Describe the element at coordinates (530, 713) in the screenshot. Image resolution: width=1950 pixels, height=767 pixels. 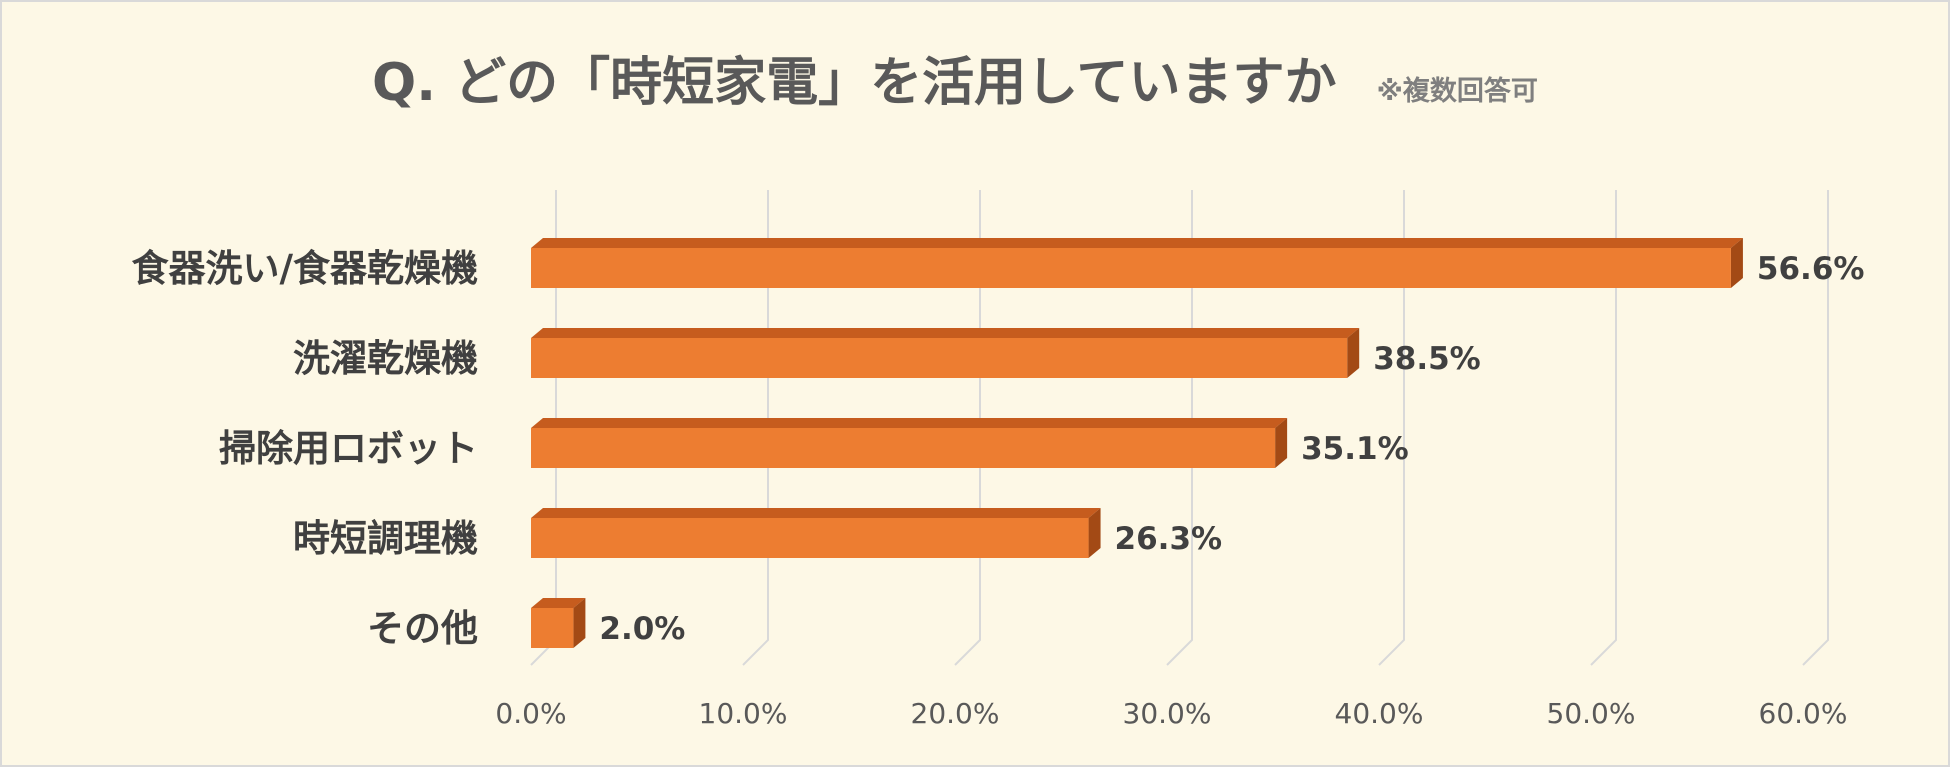
I see `x-tick-label: 0.0%` at that location.